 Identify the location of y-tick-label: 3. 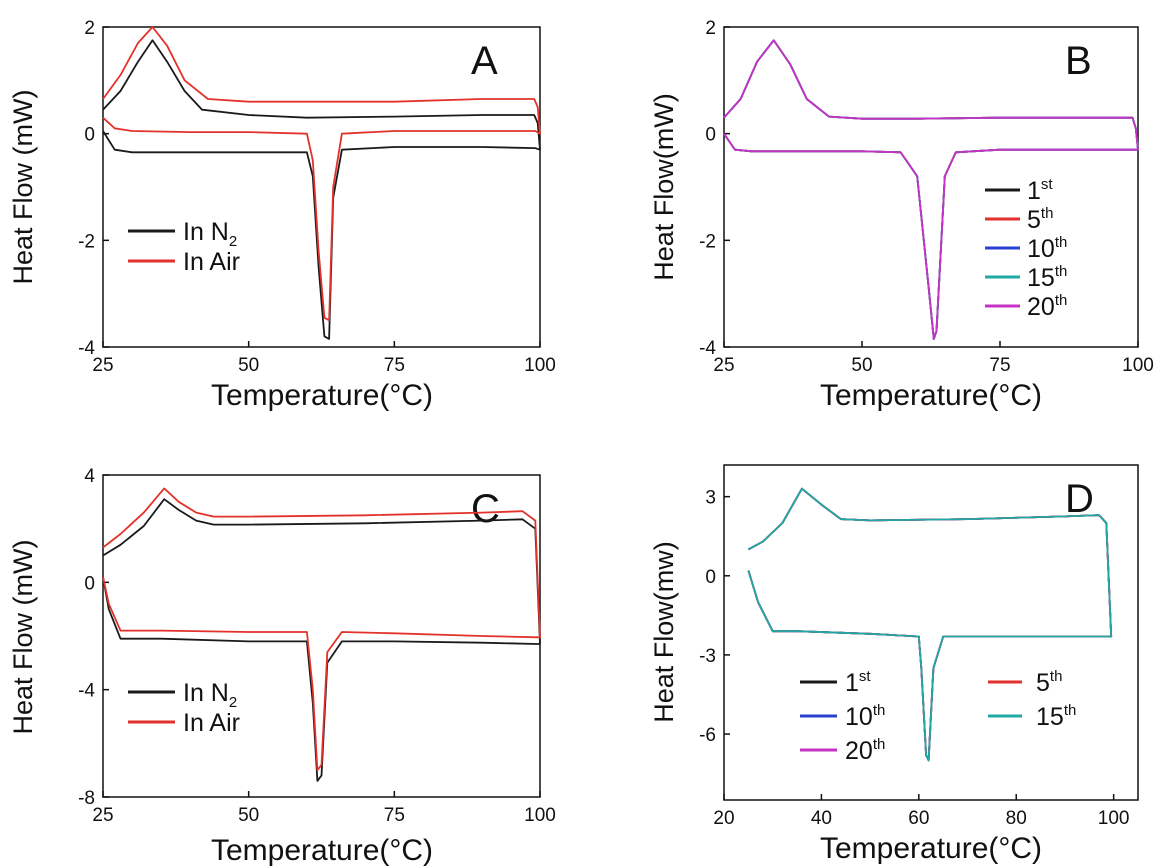
(710, 498).